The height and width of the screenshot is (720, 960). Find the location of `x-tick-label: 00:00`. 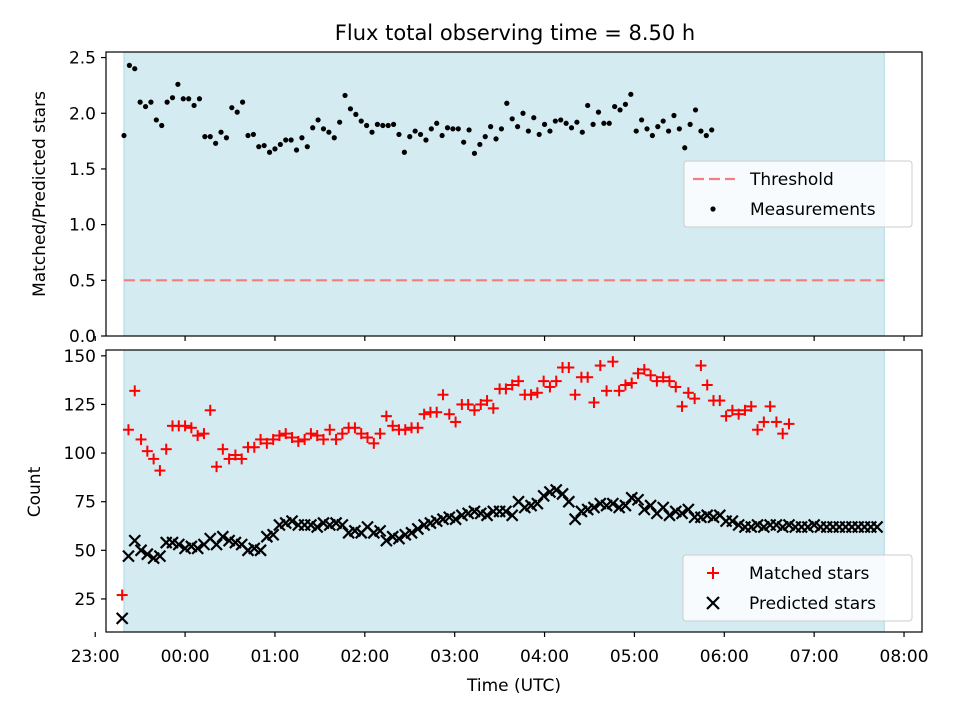

x-tick-label: 00:00 is located at coordinates (185, 657).